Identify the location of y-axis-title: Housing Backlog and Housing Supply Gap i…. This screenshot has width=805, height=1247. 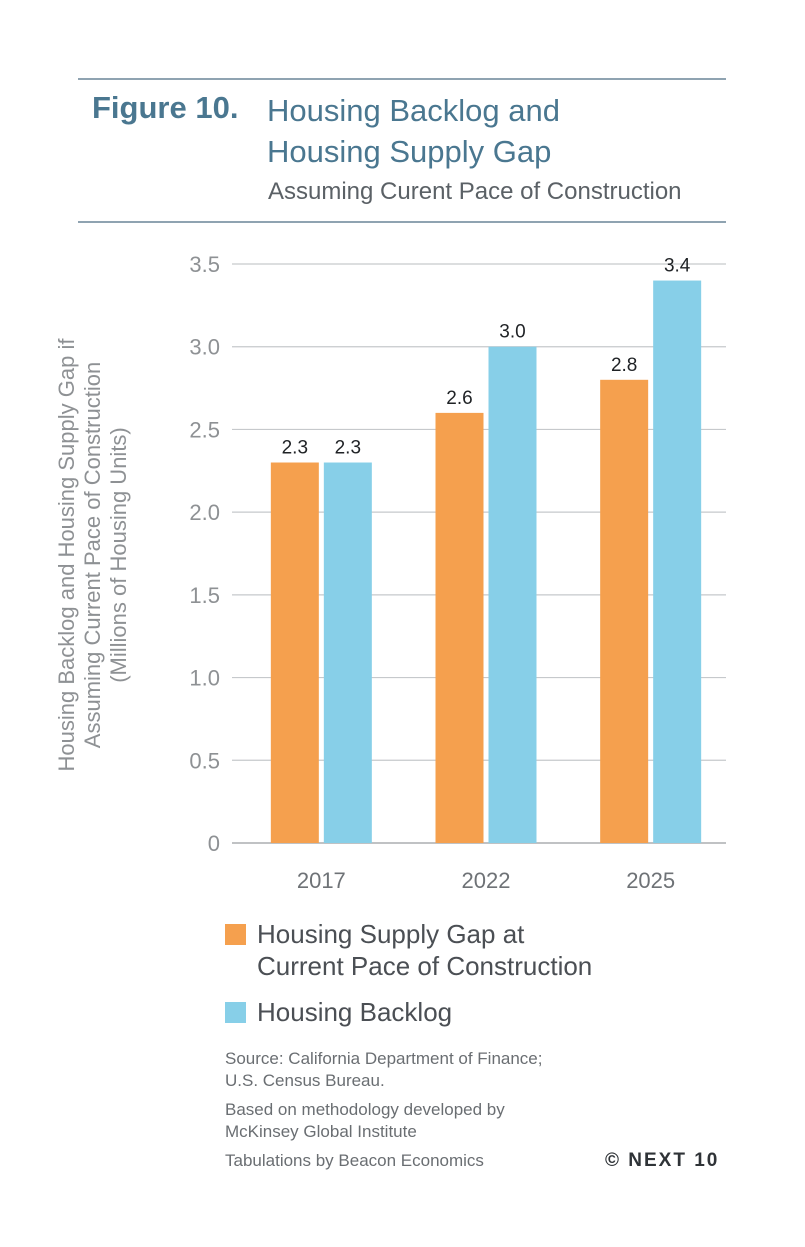
(92, 555).